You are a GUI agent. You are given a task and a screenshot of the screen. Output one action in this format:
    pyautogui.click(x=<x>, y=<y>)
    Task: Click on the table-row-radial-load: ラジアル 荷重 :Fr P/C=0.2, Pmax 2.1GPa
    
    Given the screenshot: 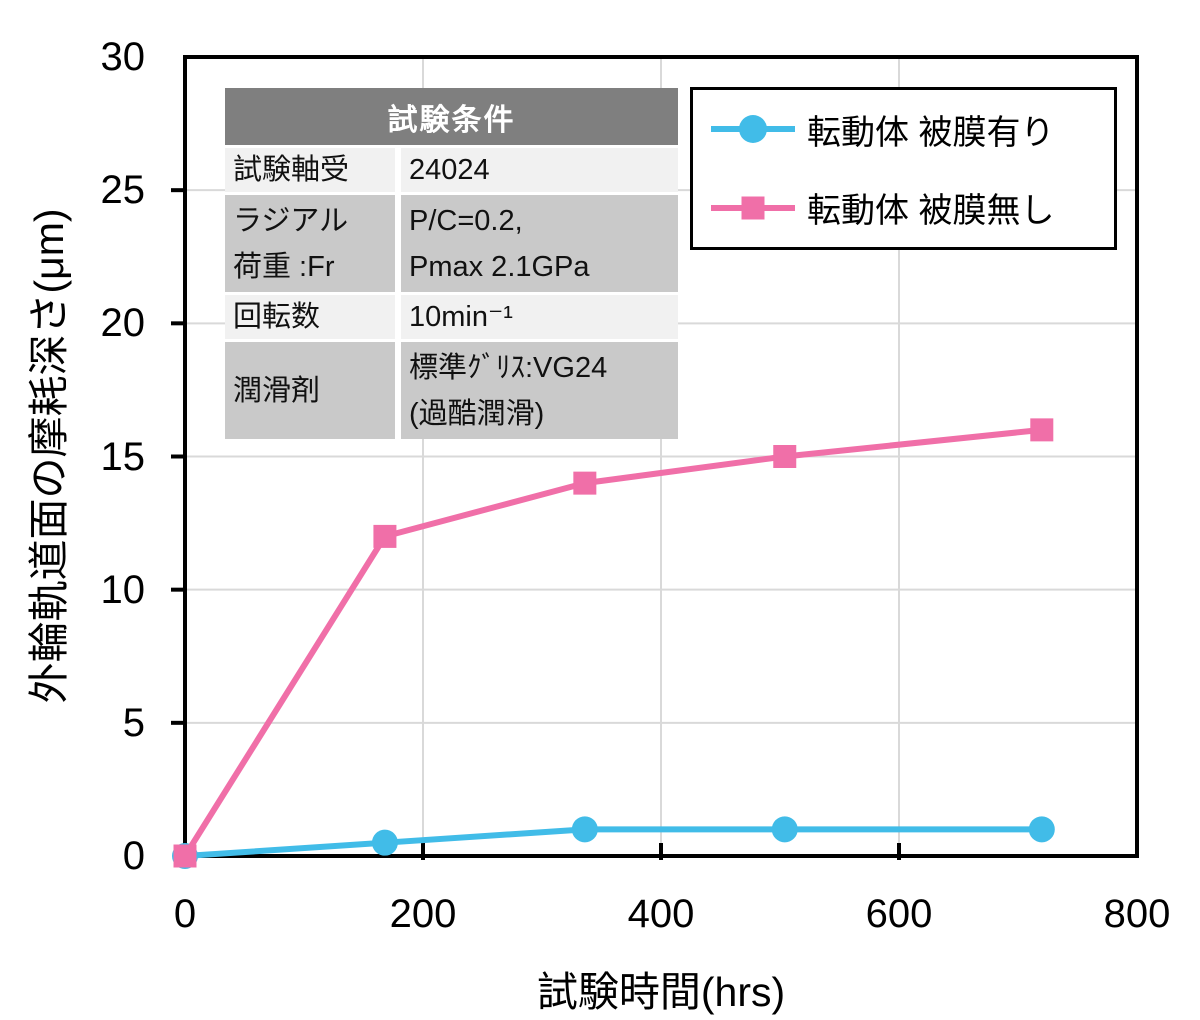 What is the action you would take?
    pyautogui.click(x=451, y=243)
    